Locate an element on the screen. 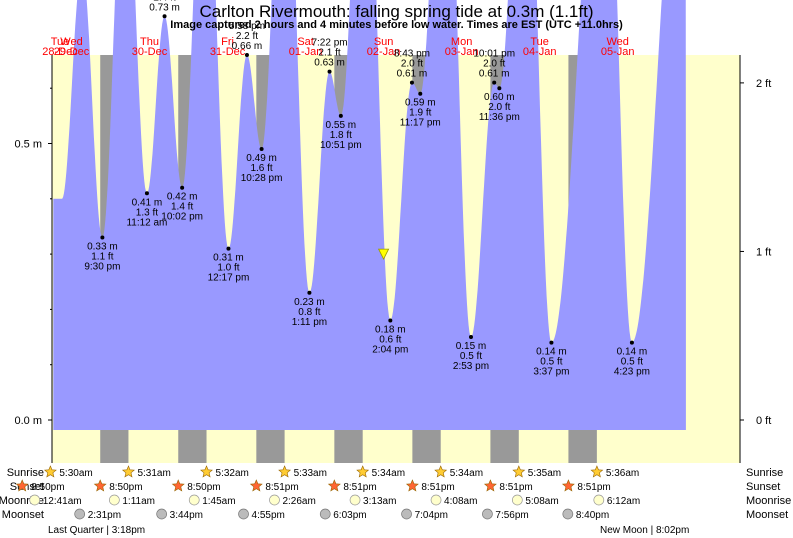  day-header-date: 04-Jan is located at coordinates (540, 52).